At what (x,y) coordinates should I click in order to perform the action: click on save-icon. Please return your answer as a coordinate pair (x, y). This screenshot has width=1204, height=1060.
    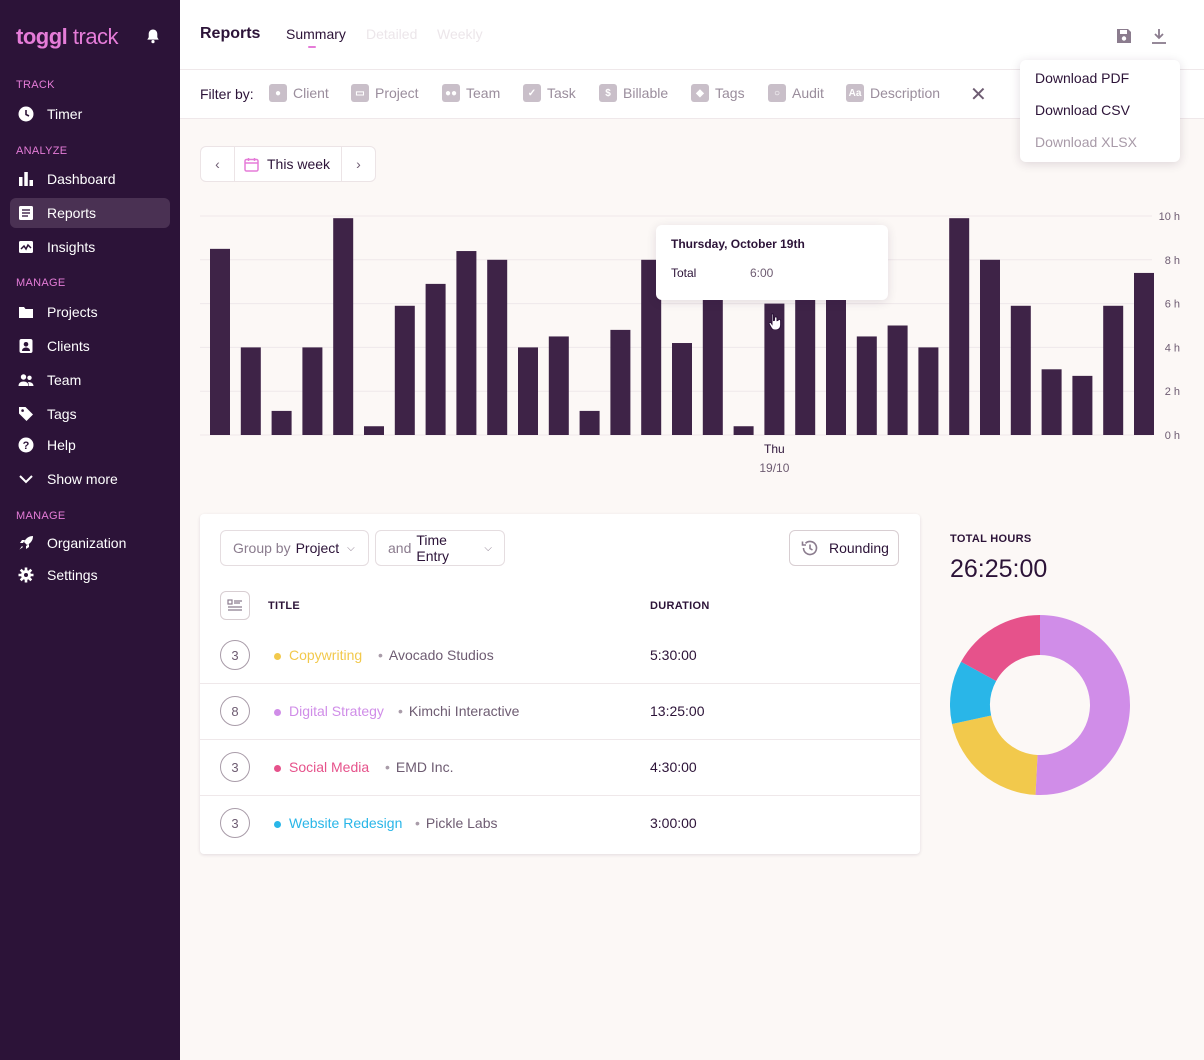
    Looking at the image, I should click on (1124, 36).